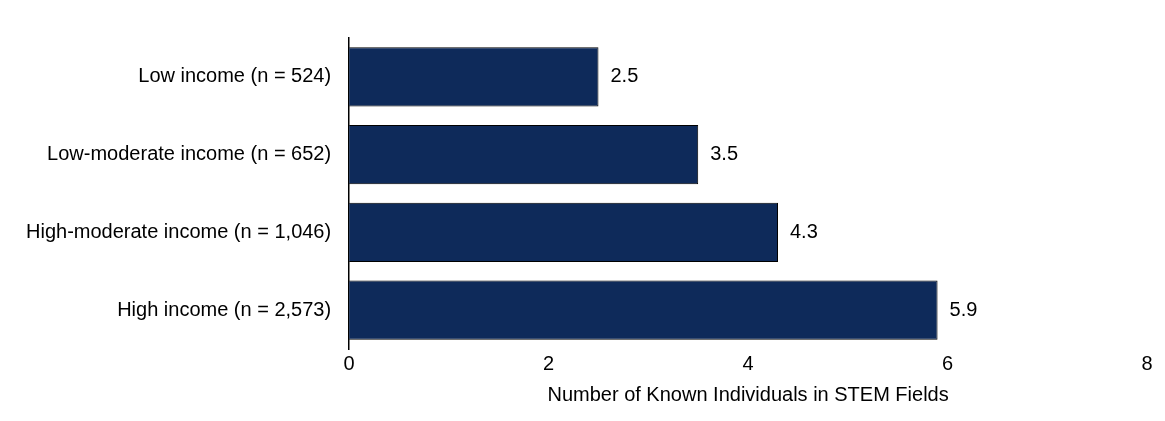  Describe the element at coordinates (235, 75) in the screenshot. I see `y-tick-label: Low income (n = 524)` at that location.